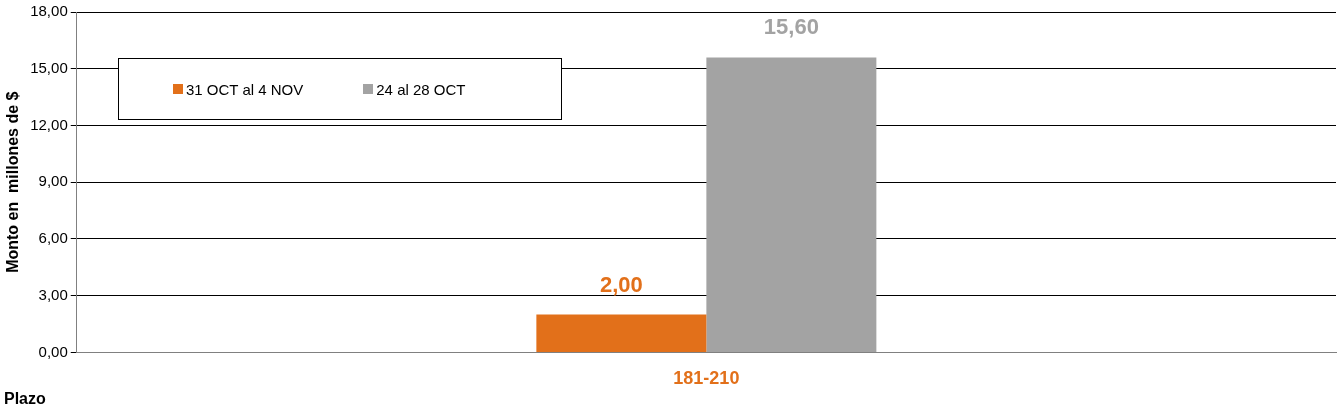 The height and width of the screenshot is (410, 1342). What do you see at coordinates (49, 124) in the screenshot?
I see `y-tick-label: 12,00` at bounding box center [49, 124].